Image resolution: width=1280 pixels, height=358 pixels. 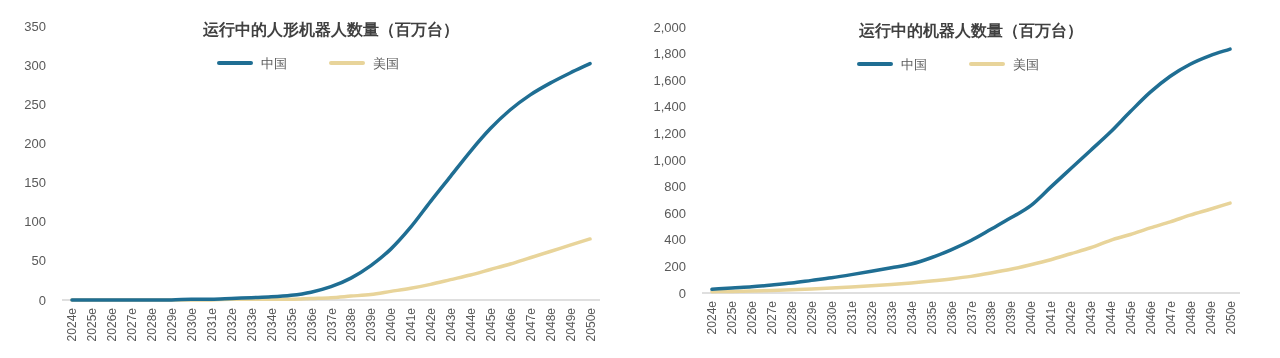 I want to click on y-tick-label: 350, so click(x=35, y=26).